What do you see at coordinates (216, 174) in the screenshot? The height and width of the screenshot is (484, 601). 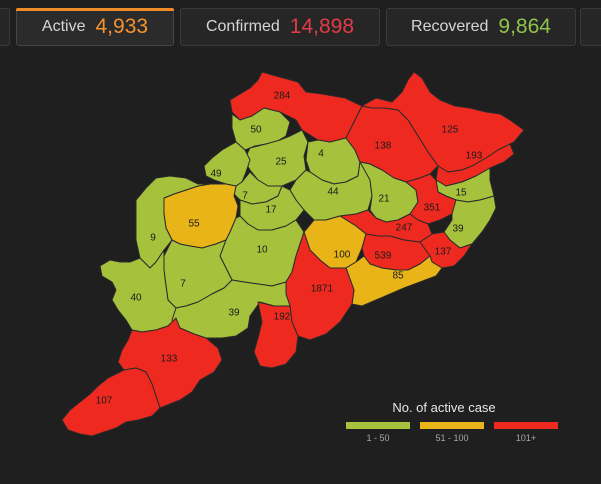 I see `district-value-label: 49` at bounding box center [216, 174].